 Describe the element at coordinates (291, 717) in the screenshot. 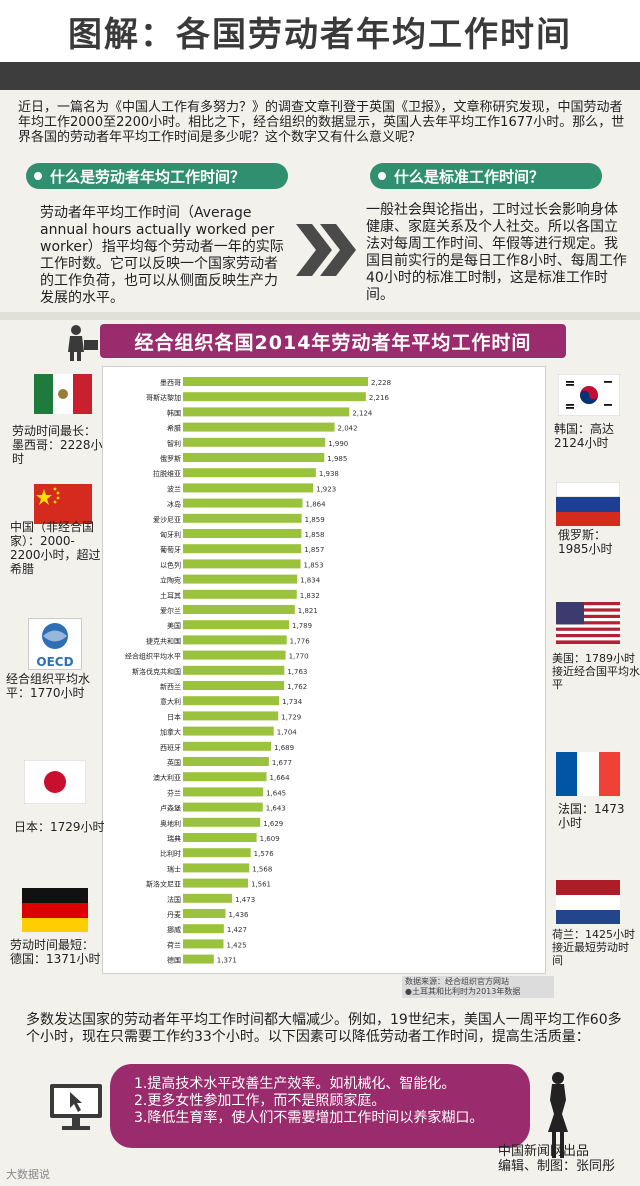

I see `value-label: 1,729` at that location.